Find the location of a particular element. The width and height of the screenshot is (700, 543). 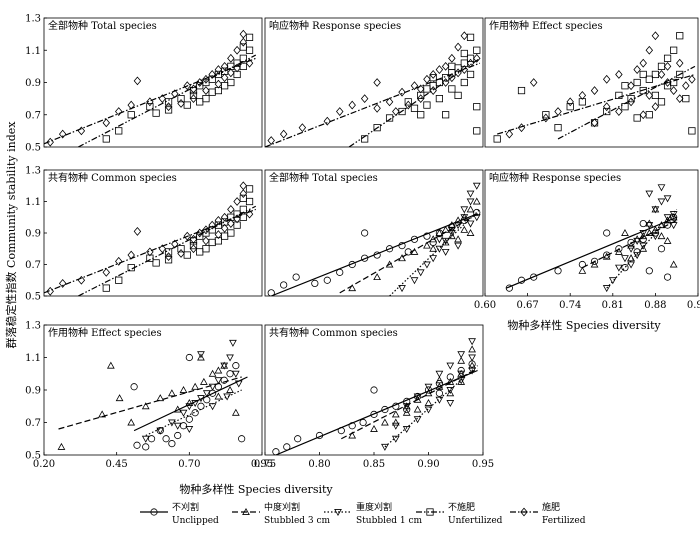

trend-line-circle is located at coordinates (591, 252).